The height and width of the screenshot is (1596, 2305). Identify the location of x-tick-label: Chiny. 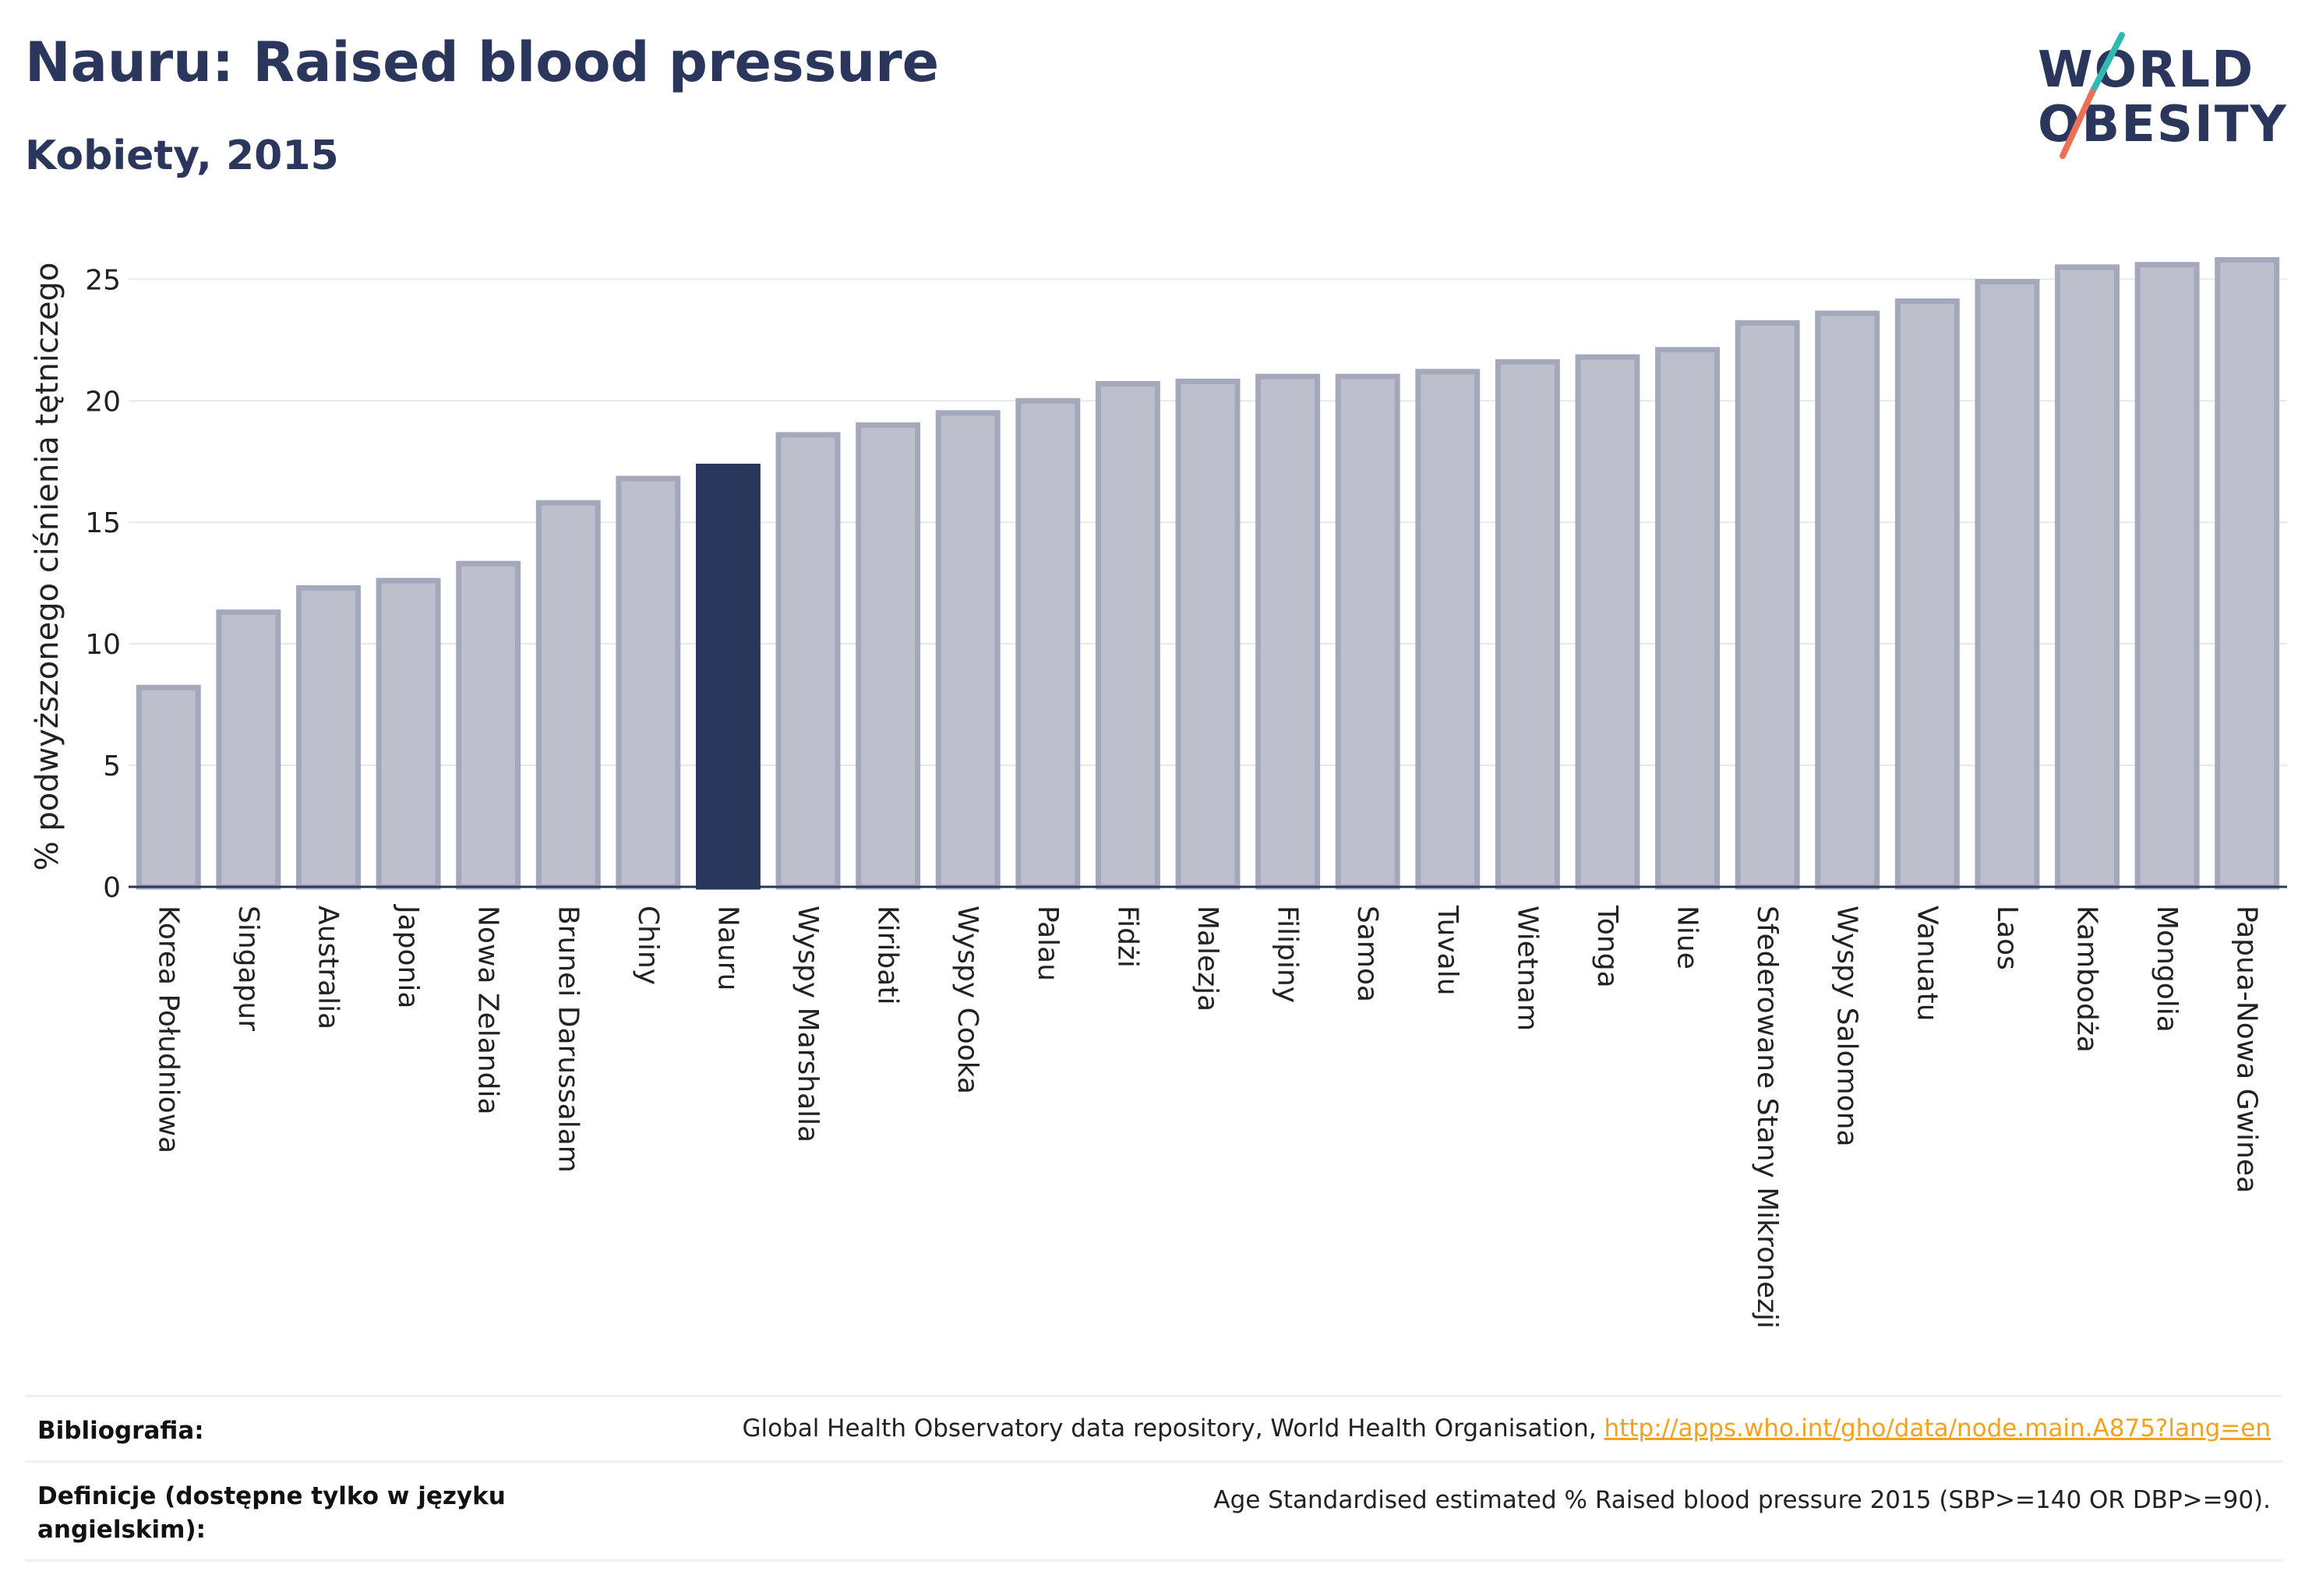
(648, 945).